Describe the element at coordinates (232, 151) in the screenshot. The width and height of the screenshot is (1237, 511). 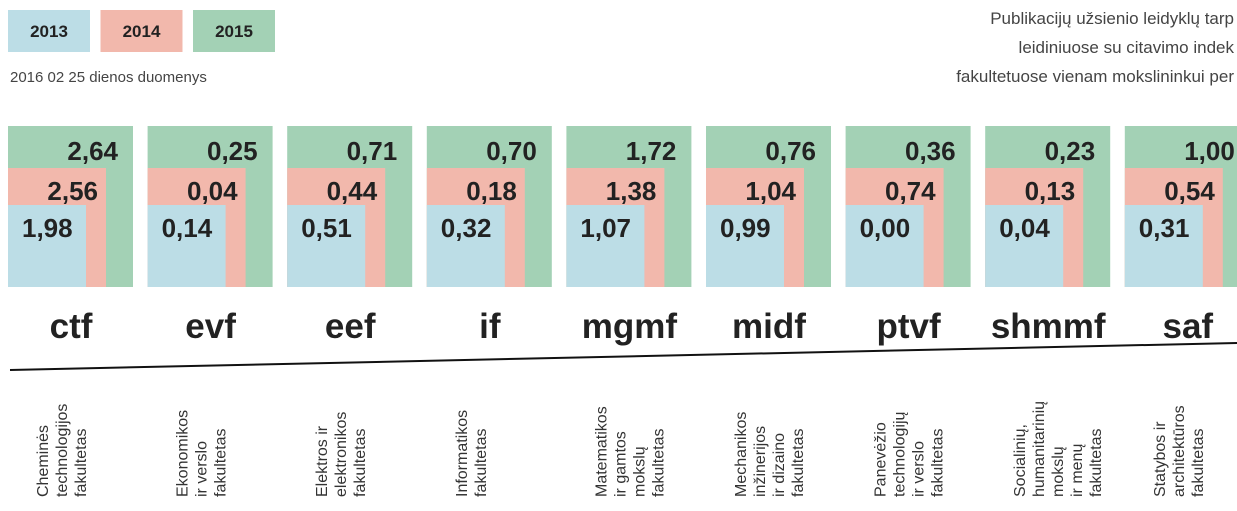
I see `value-2015: 0,25` at that location.